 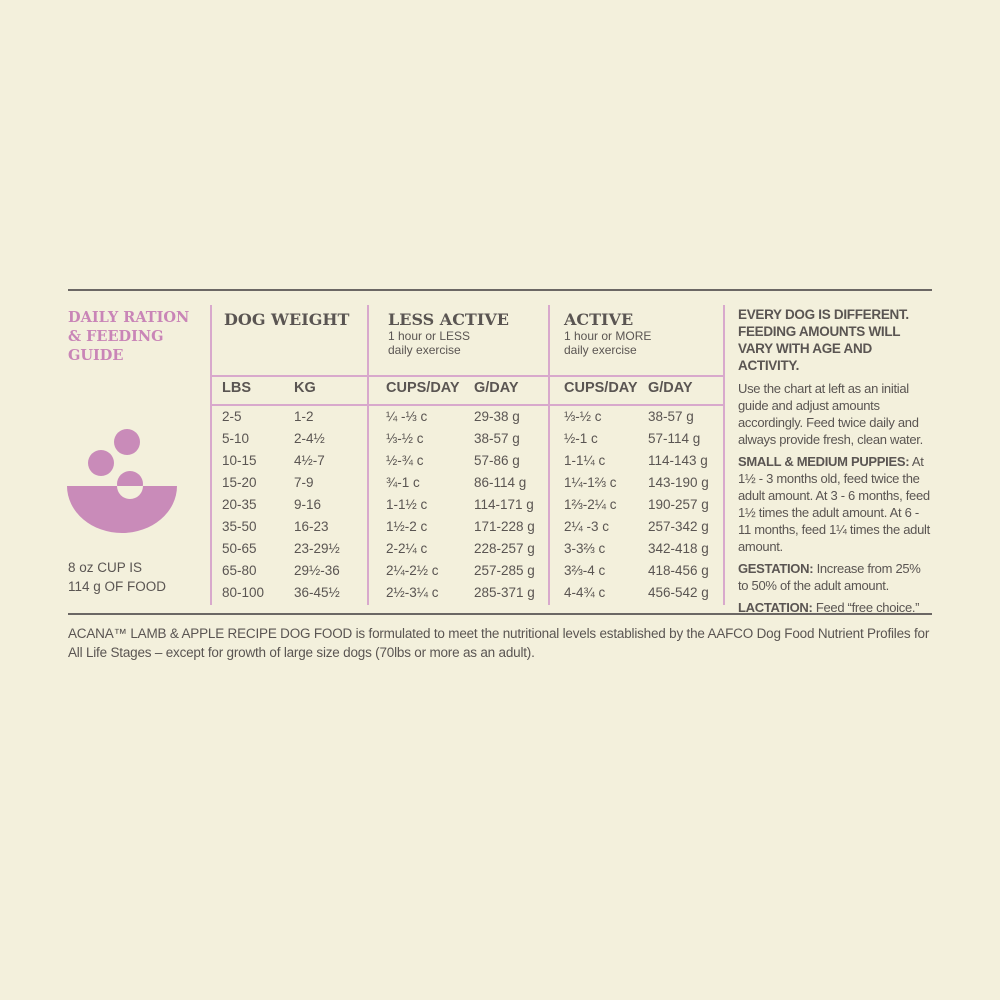 What do you see at coordinates (239, 570) in the screenshot?
I see `table-cell: 65-80` at bounding box center [239, 570].